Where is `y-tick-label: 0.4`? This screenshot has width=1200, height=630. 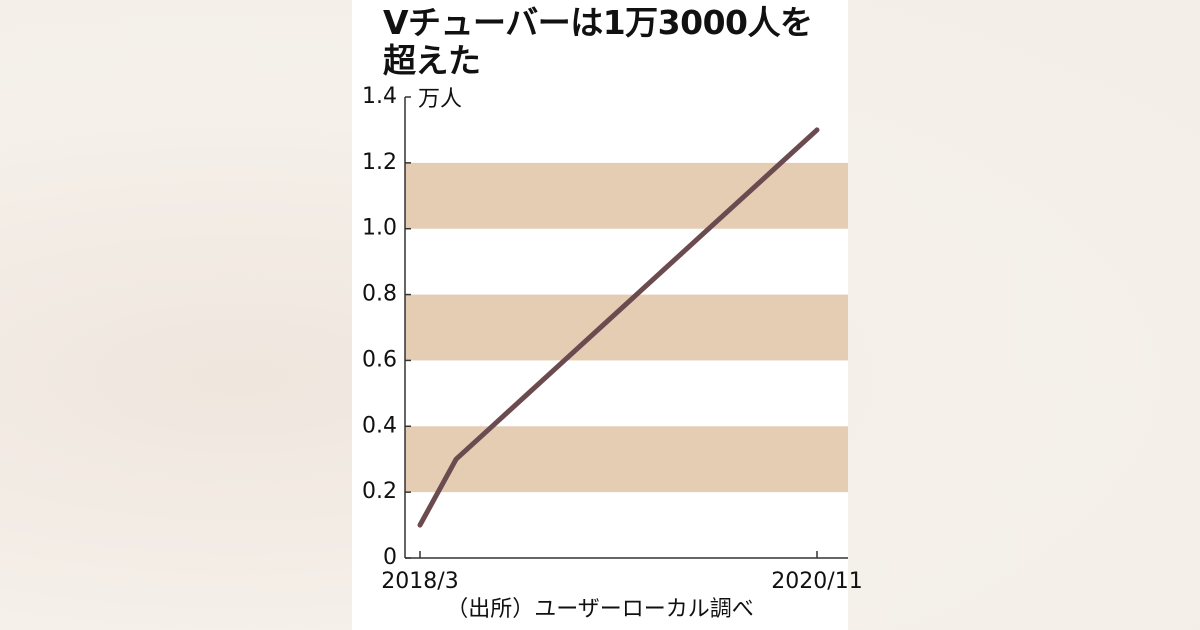
y-tick-label: 0.4 is located at coordinates (379, 425).